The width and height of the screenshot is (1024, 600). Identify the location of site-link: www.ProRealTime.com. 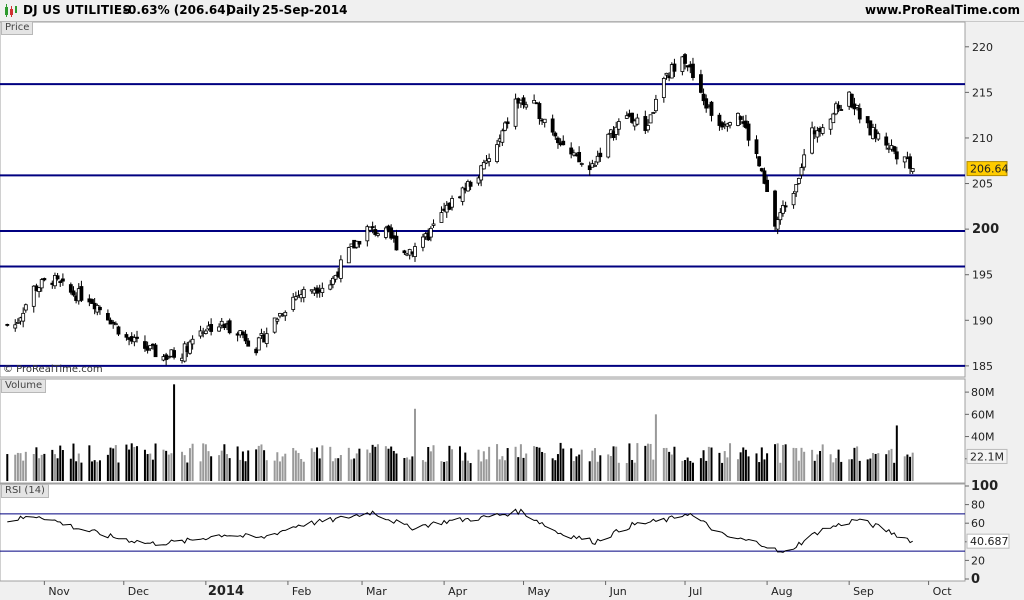
(942, 10).